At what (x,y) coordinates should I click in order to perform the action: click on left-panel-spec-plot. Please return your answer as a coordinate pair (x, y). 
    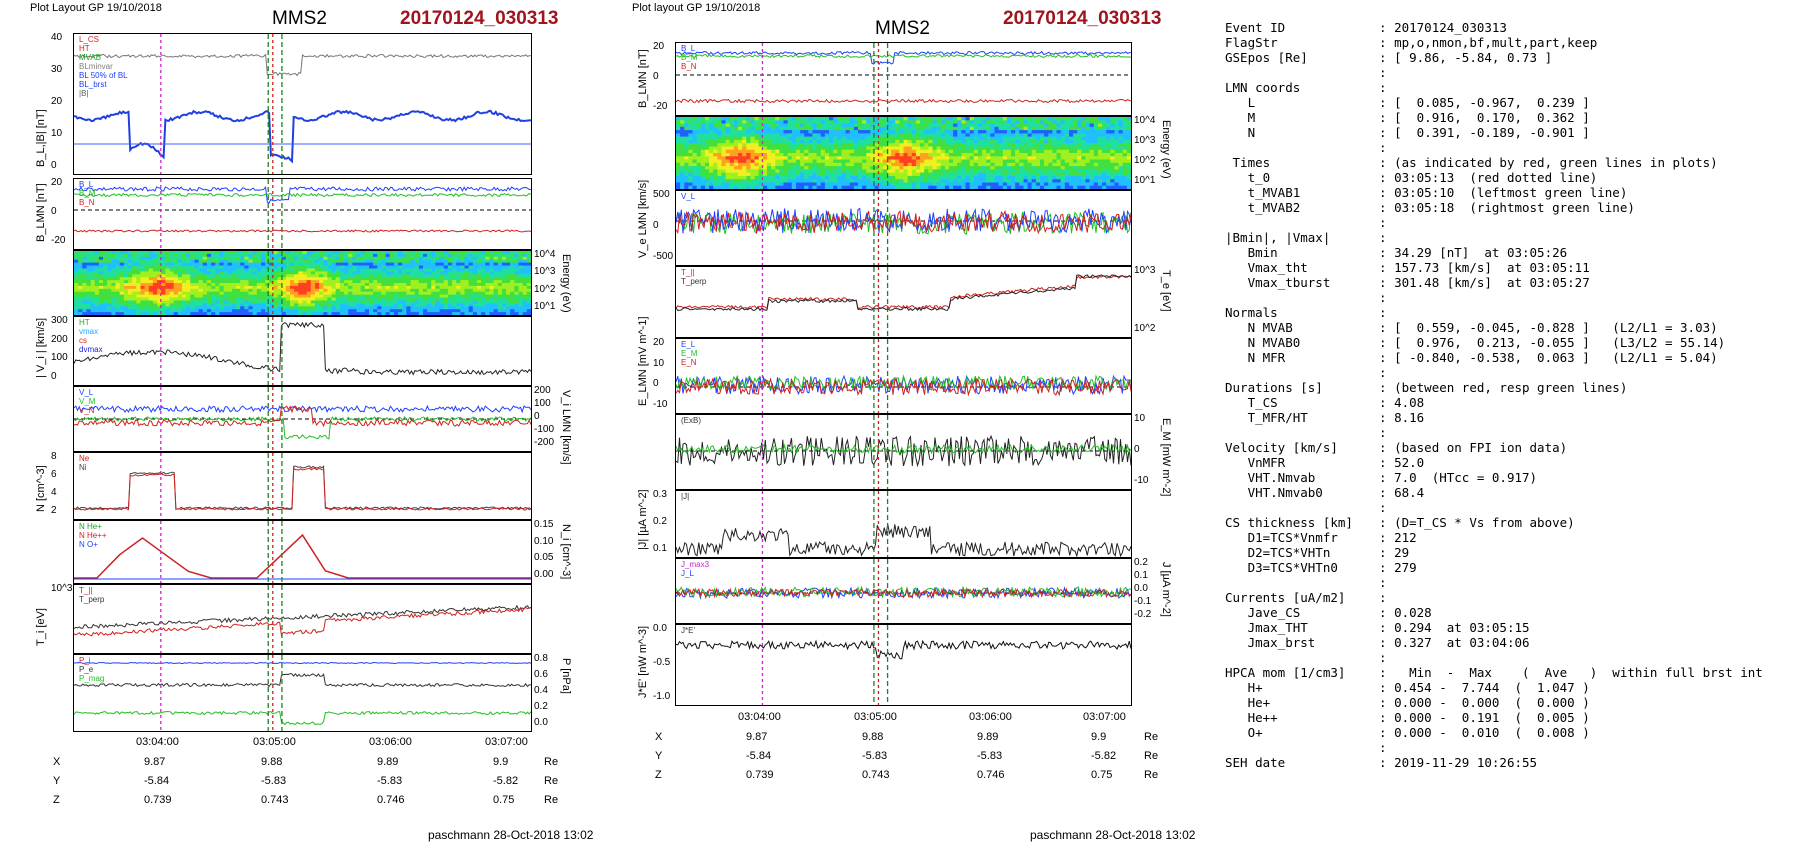
    Looking at the image, I should click on (302, 283).